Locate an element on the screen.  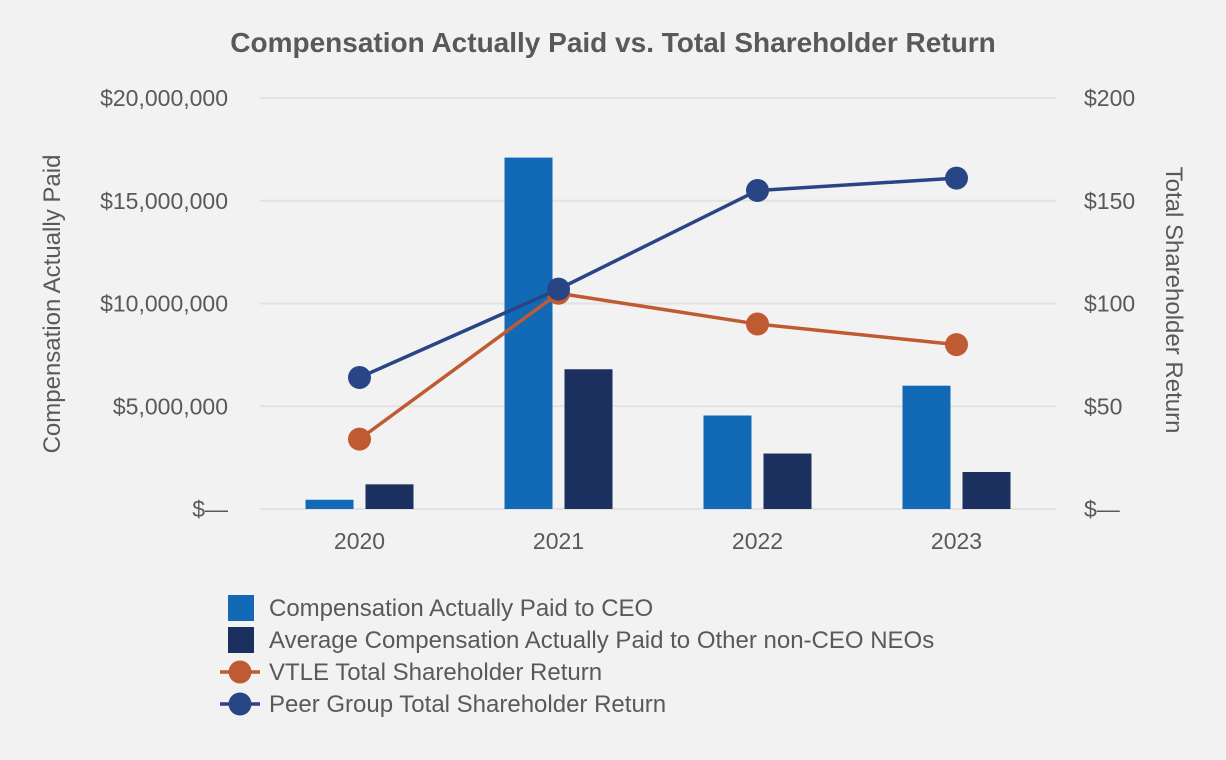
left-tick-label: $— is located at coordinates (210, 509).